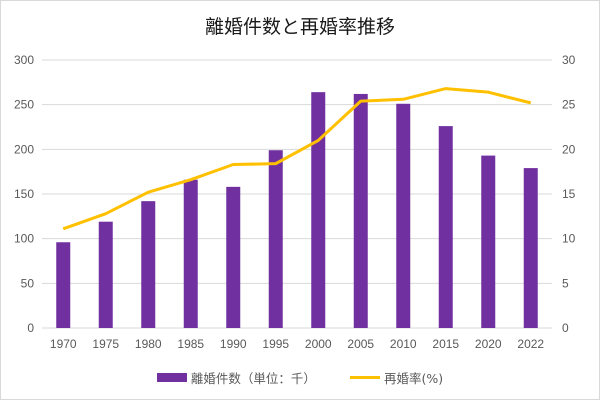  What do you see at coordinates (364, 377) in the screenshot?
I see `legend-swatch-line` at bounding box center [364, 377].